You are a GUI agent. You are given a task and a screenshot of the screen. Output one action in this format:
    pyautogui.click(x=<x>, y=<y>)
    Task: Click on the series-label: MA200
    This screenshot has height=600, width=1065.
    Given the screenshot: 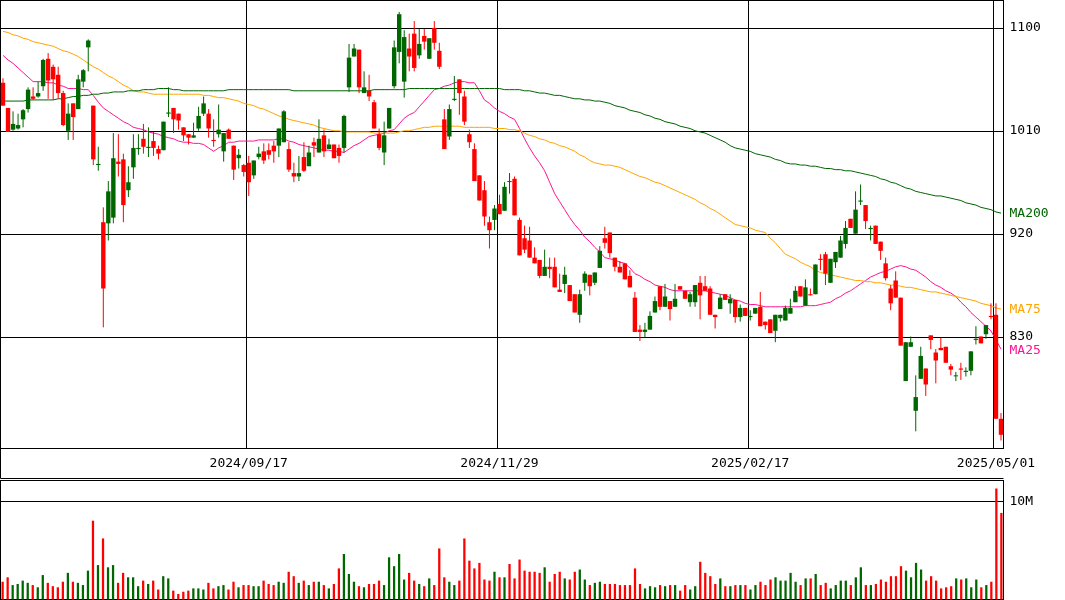 What is the action you would take?
    pyautogui.click(x=1029, y=212)
    